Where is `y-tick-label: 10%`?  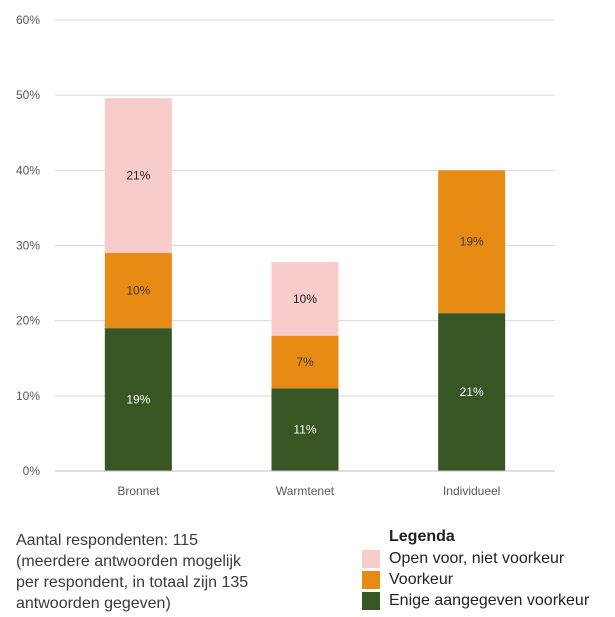
y-tick-label: 10% is located at coordinates (28, 396).